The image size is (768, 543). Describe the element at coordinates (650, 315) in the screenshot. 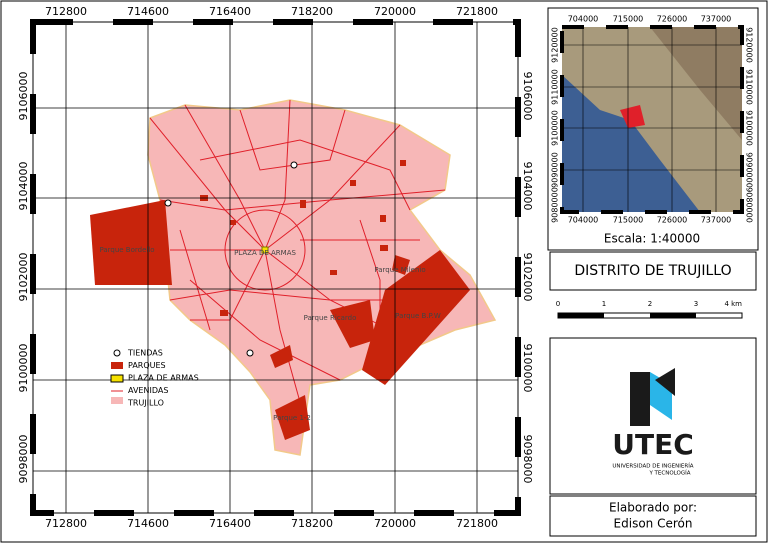

I see `scale-bar` at that location.